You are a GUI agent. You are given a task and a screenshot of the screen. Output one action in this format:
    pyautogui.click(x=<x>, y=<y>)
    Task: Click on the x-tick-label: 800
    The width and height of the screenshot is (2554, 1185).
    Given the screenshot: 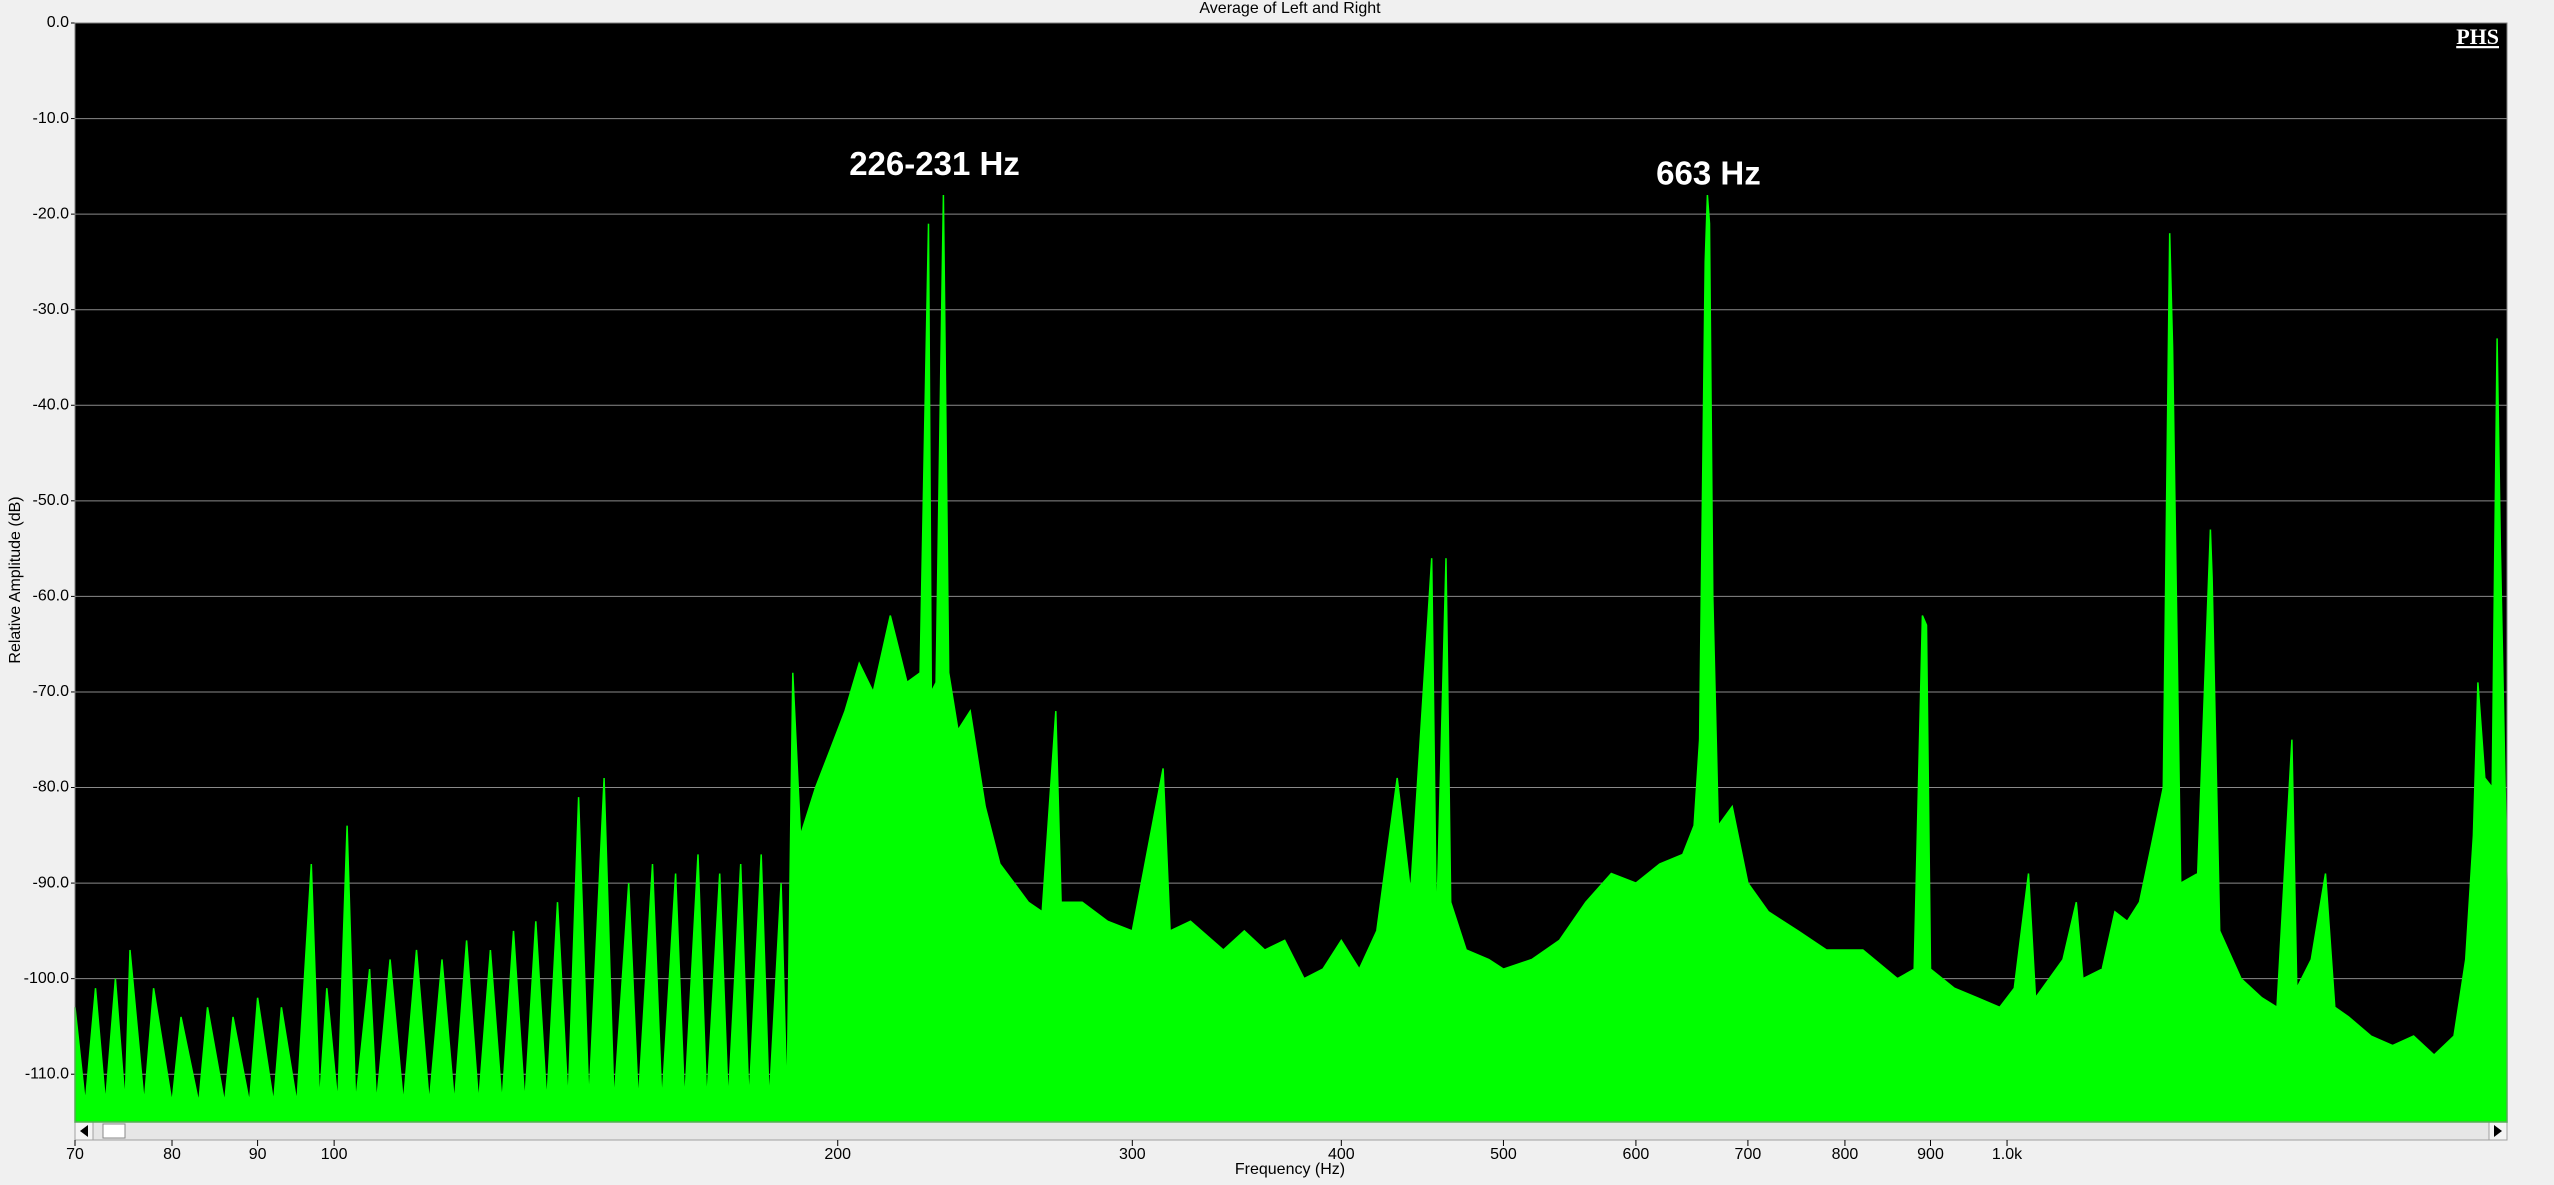 What is the action you would take?
    pyautogui.click(x=1845, y=1154)
    